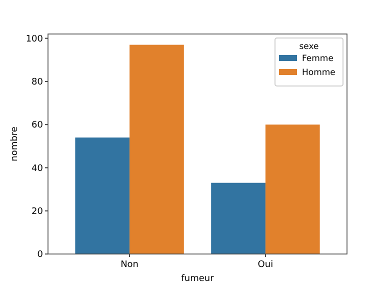 This screenshot has height=288, width=386. What do you see at coordinates (38, 125) in the screenshot?
I see `y-tick-label: 60` at bounding box center [38, 125].